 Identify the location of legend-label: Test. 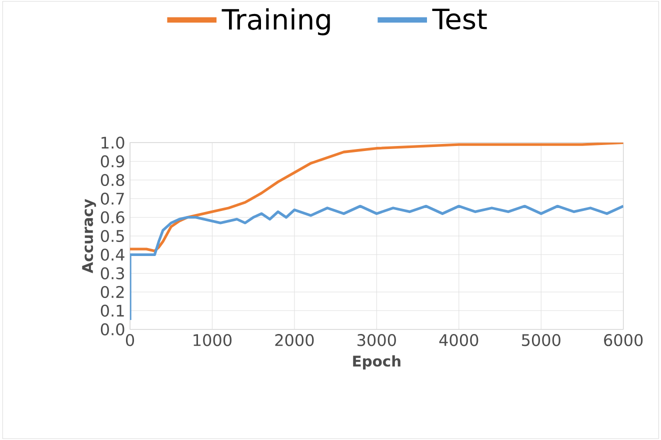
(459, 19).